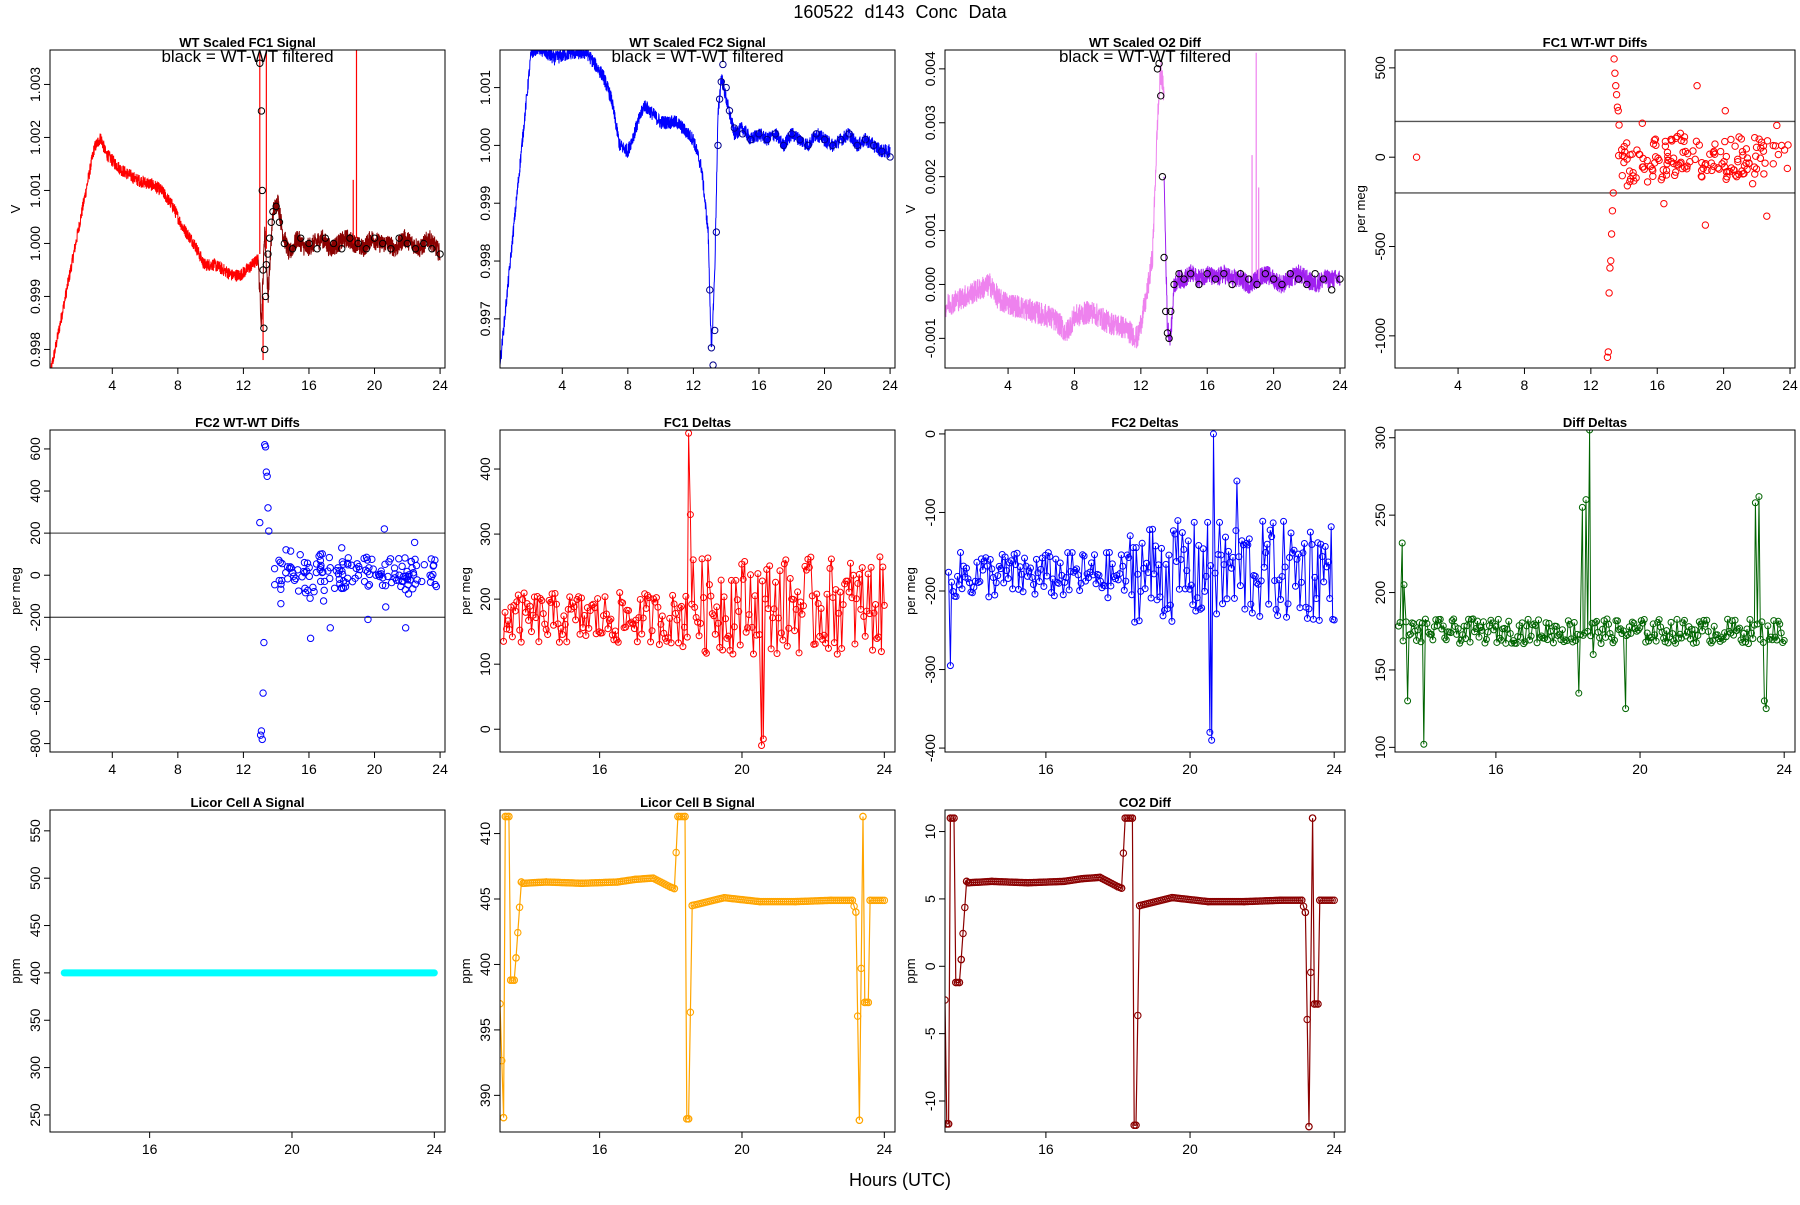 The image size is (1800, 1205). Describe the element at coordinates (1141, 587) in the screenshot. I see `series-fc2-deltas` at that location.